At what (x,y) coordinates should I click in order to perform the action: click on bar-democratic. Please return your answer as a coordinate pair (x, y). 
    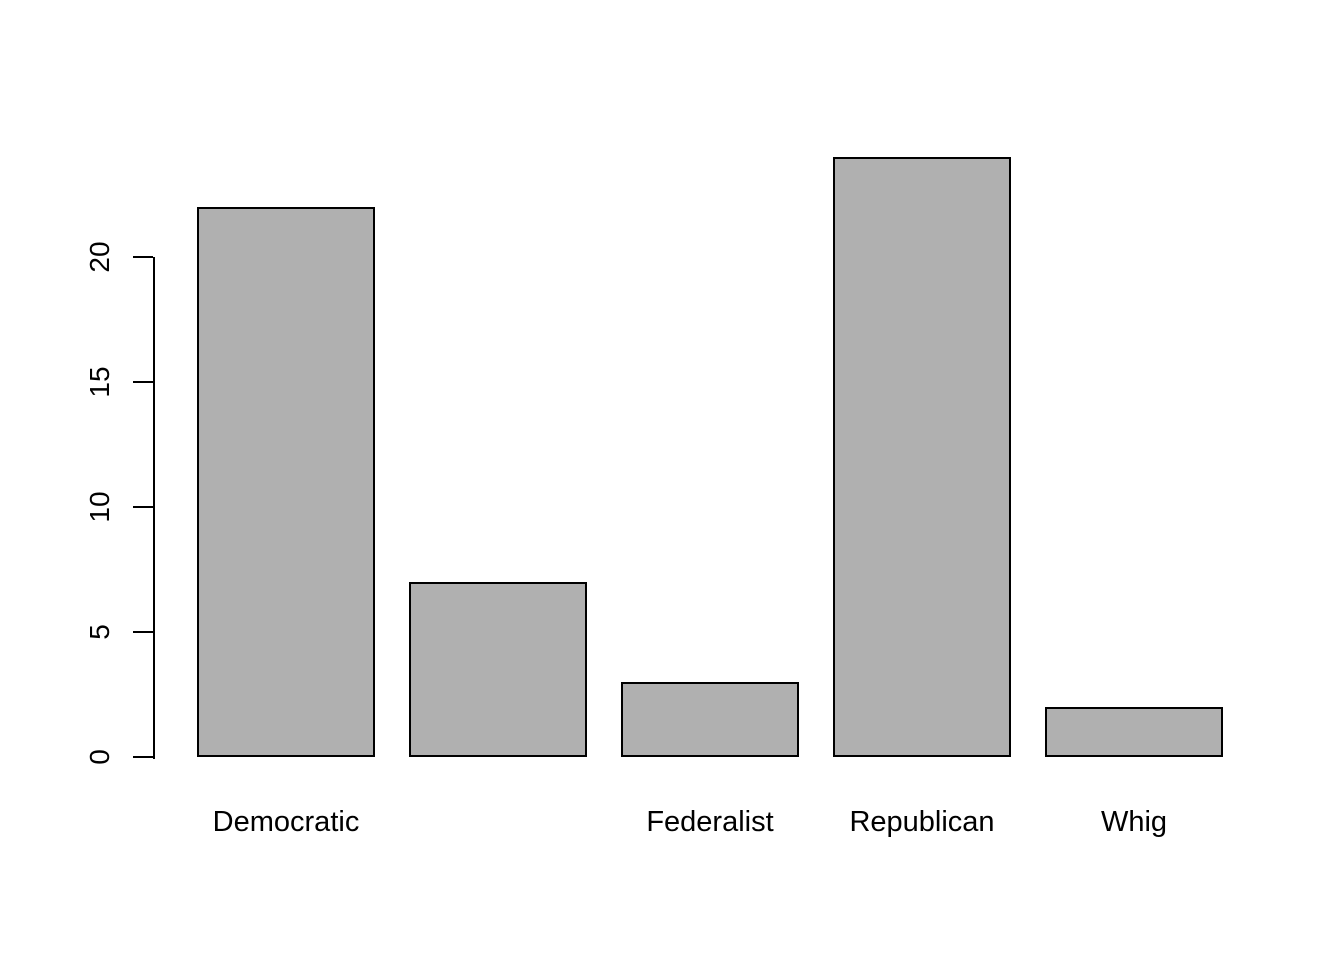
    Looking at the image, I should click on (286, 482).